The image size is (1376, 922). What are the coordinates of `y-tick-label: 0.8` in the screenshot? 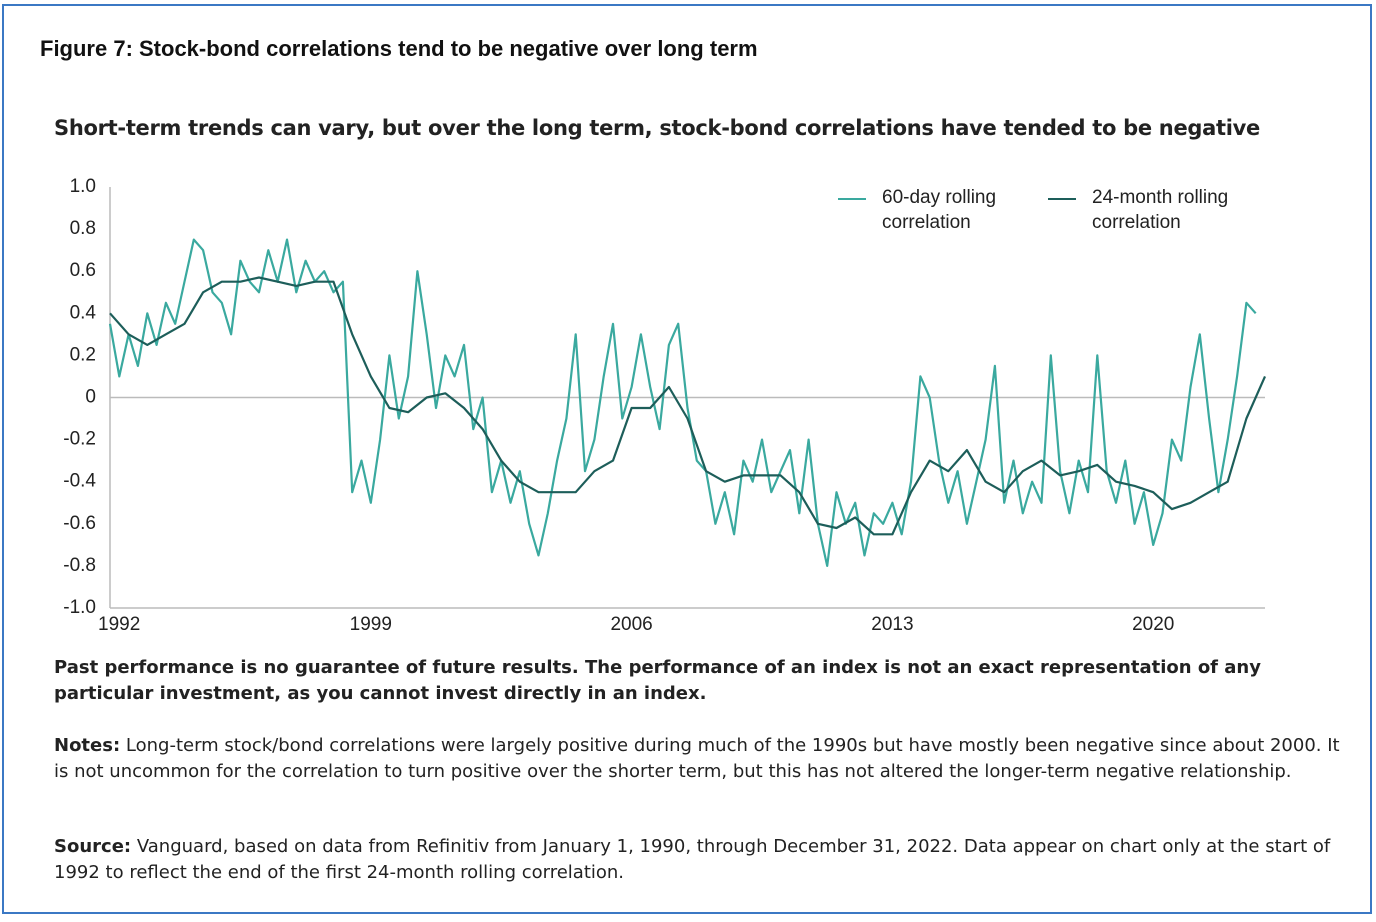 It's located at (83, 228).